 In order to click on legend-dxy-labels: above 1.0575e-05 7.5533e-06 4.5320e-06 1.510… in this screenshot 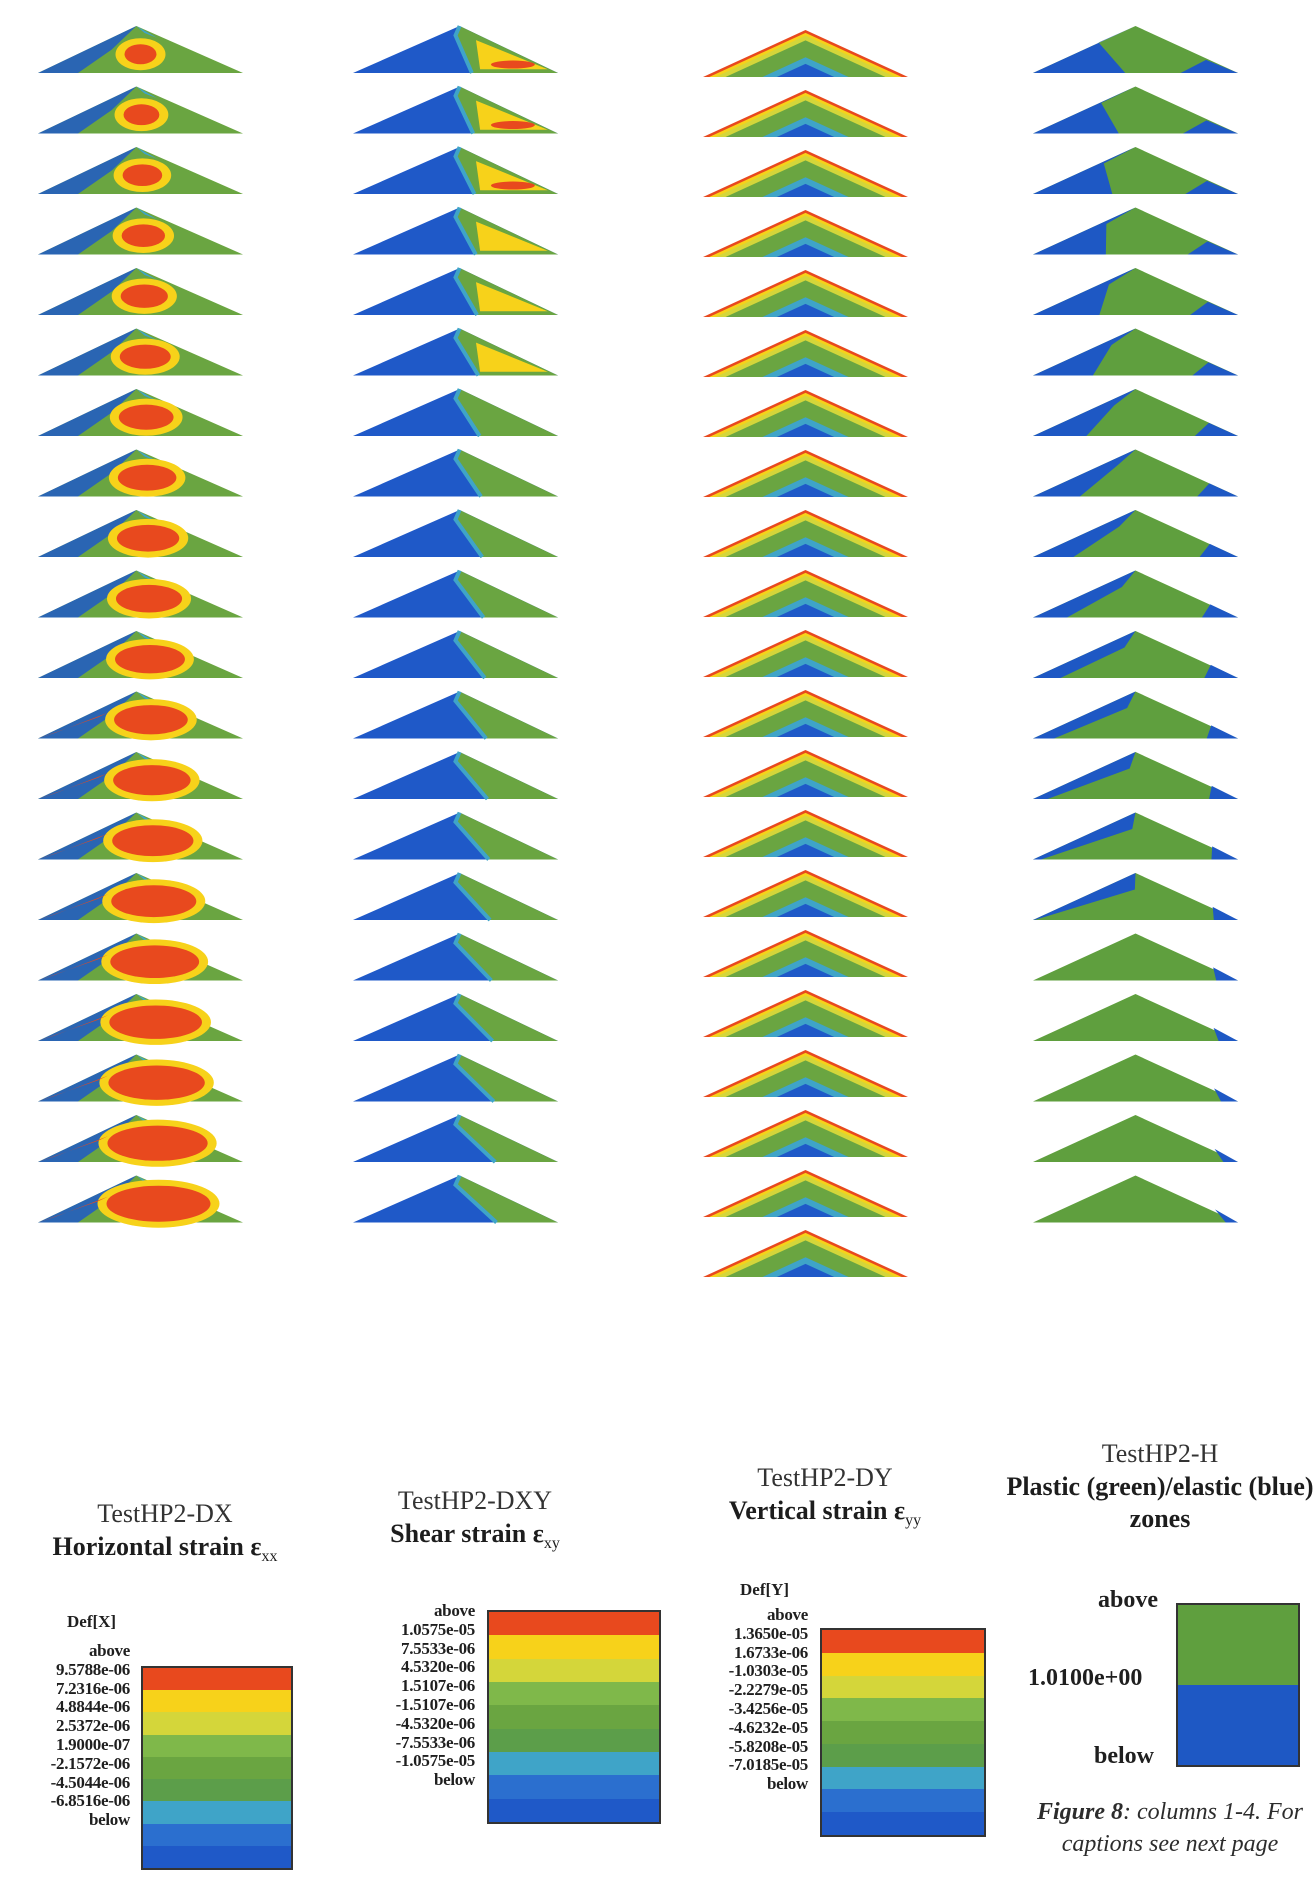, I will do `click(410, 1695)`.